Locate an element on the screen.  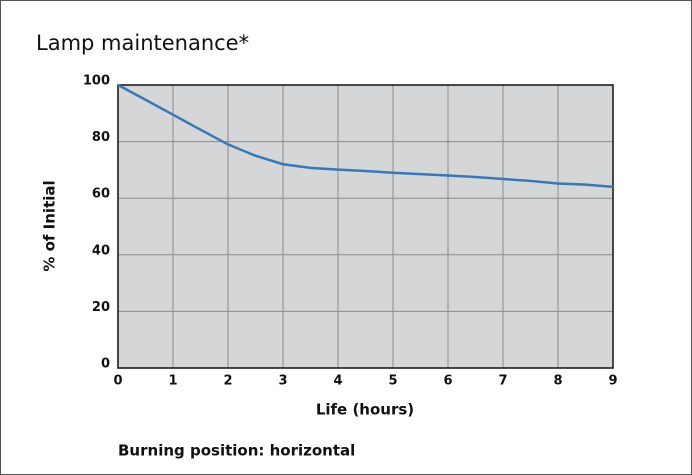
y-tick-label: 60 is located at coordinates (101, 194).